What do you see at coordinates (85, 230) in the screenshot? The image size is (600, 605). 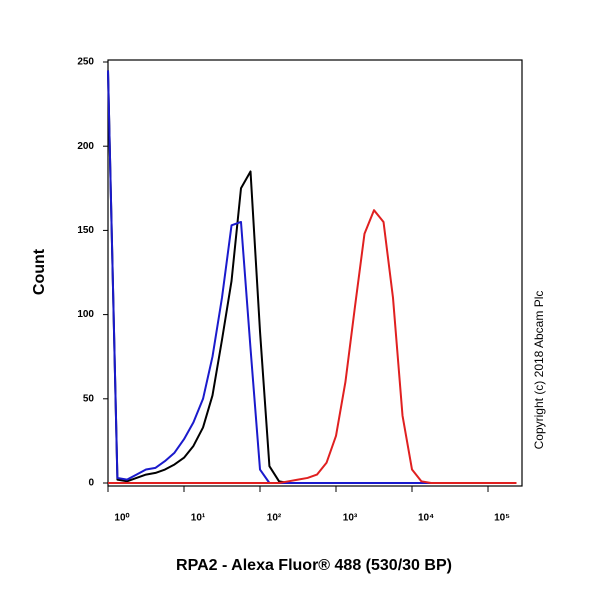 I see `y-tick-label: 150` at bounding box center [85, 230].